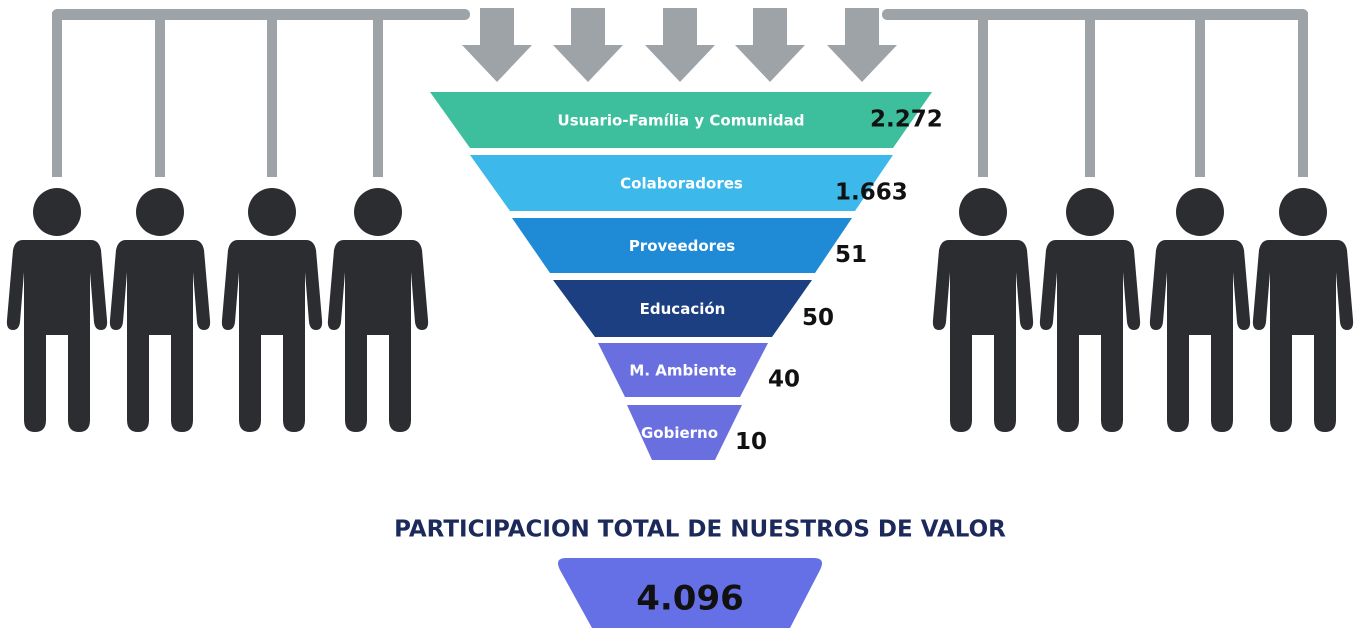 This screenshot has width=1356, height=628. Describe the element at coordinates (784, 380) in the screenshot. I see `stage-value: 40` at that location.